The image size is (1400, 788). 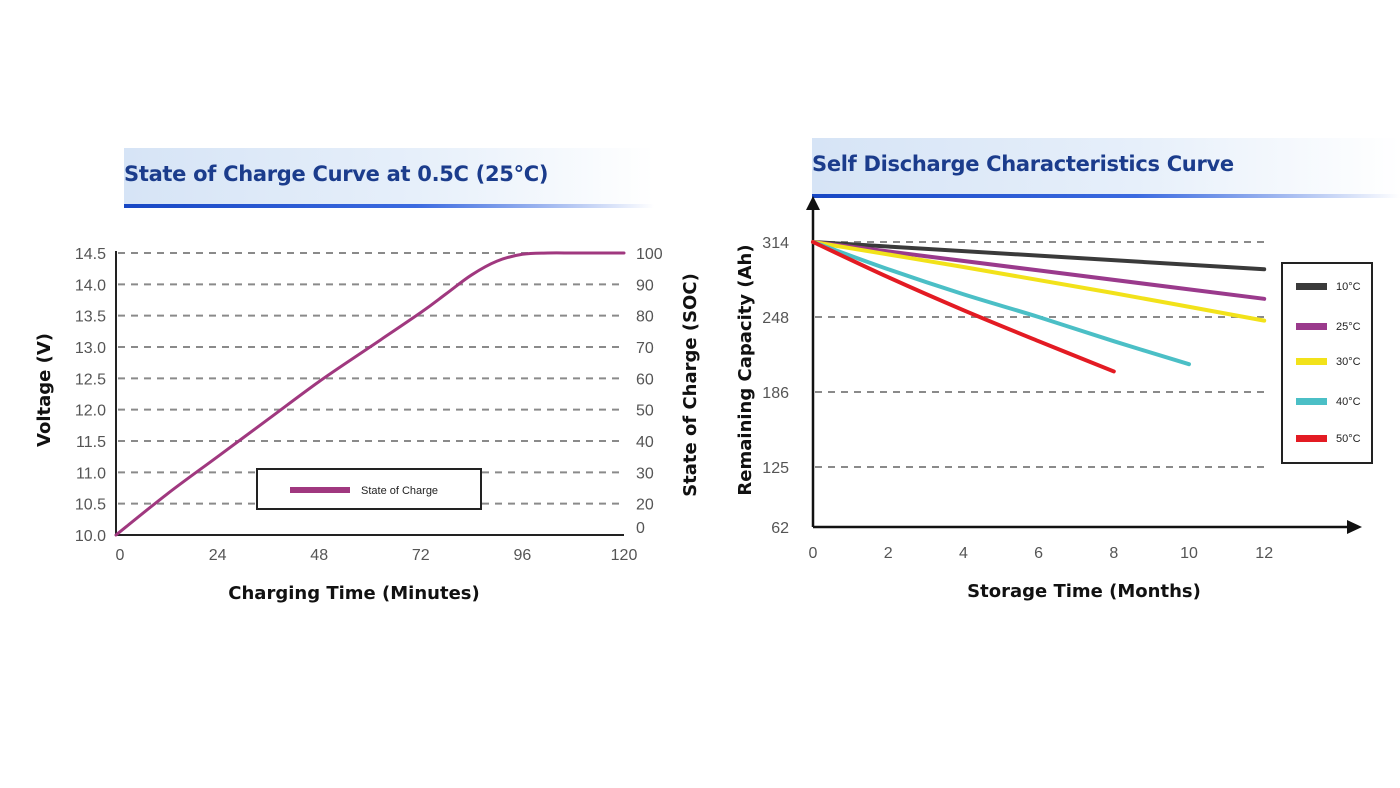 What do you see at coordinates (1348, 439) in the screenshot?
I see `legend-label: 50°C` at bounding box center [1348, 439].